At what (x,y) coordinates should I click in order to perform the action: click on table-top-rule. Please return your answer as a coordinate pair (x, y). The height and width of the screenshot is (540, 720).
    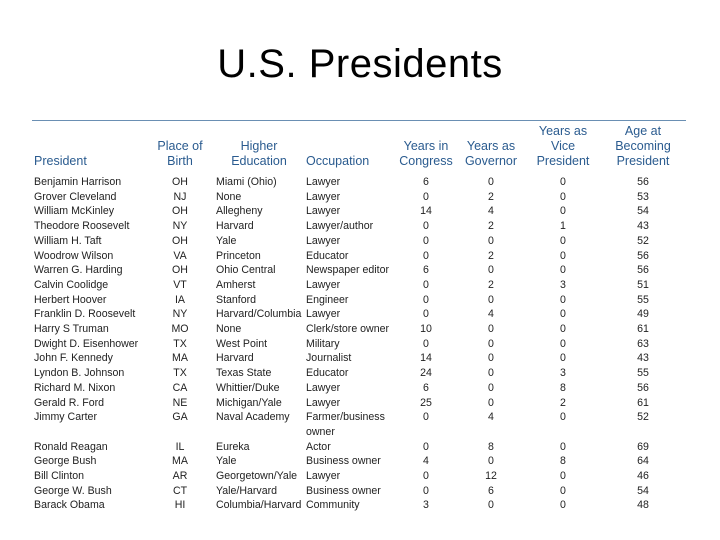
    Looking at the image, I should click on (359, 120).